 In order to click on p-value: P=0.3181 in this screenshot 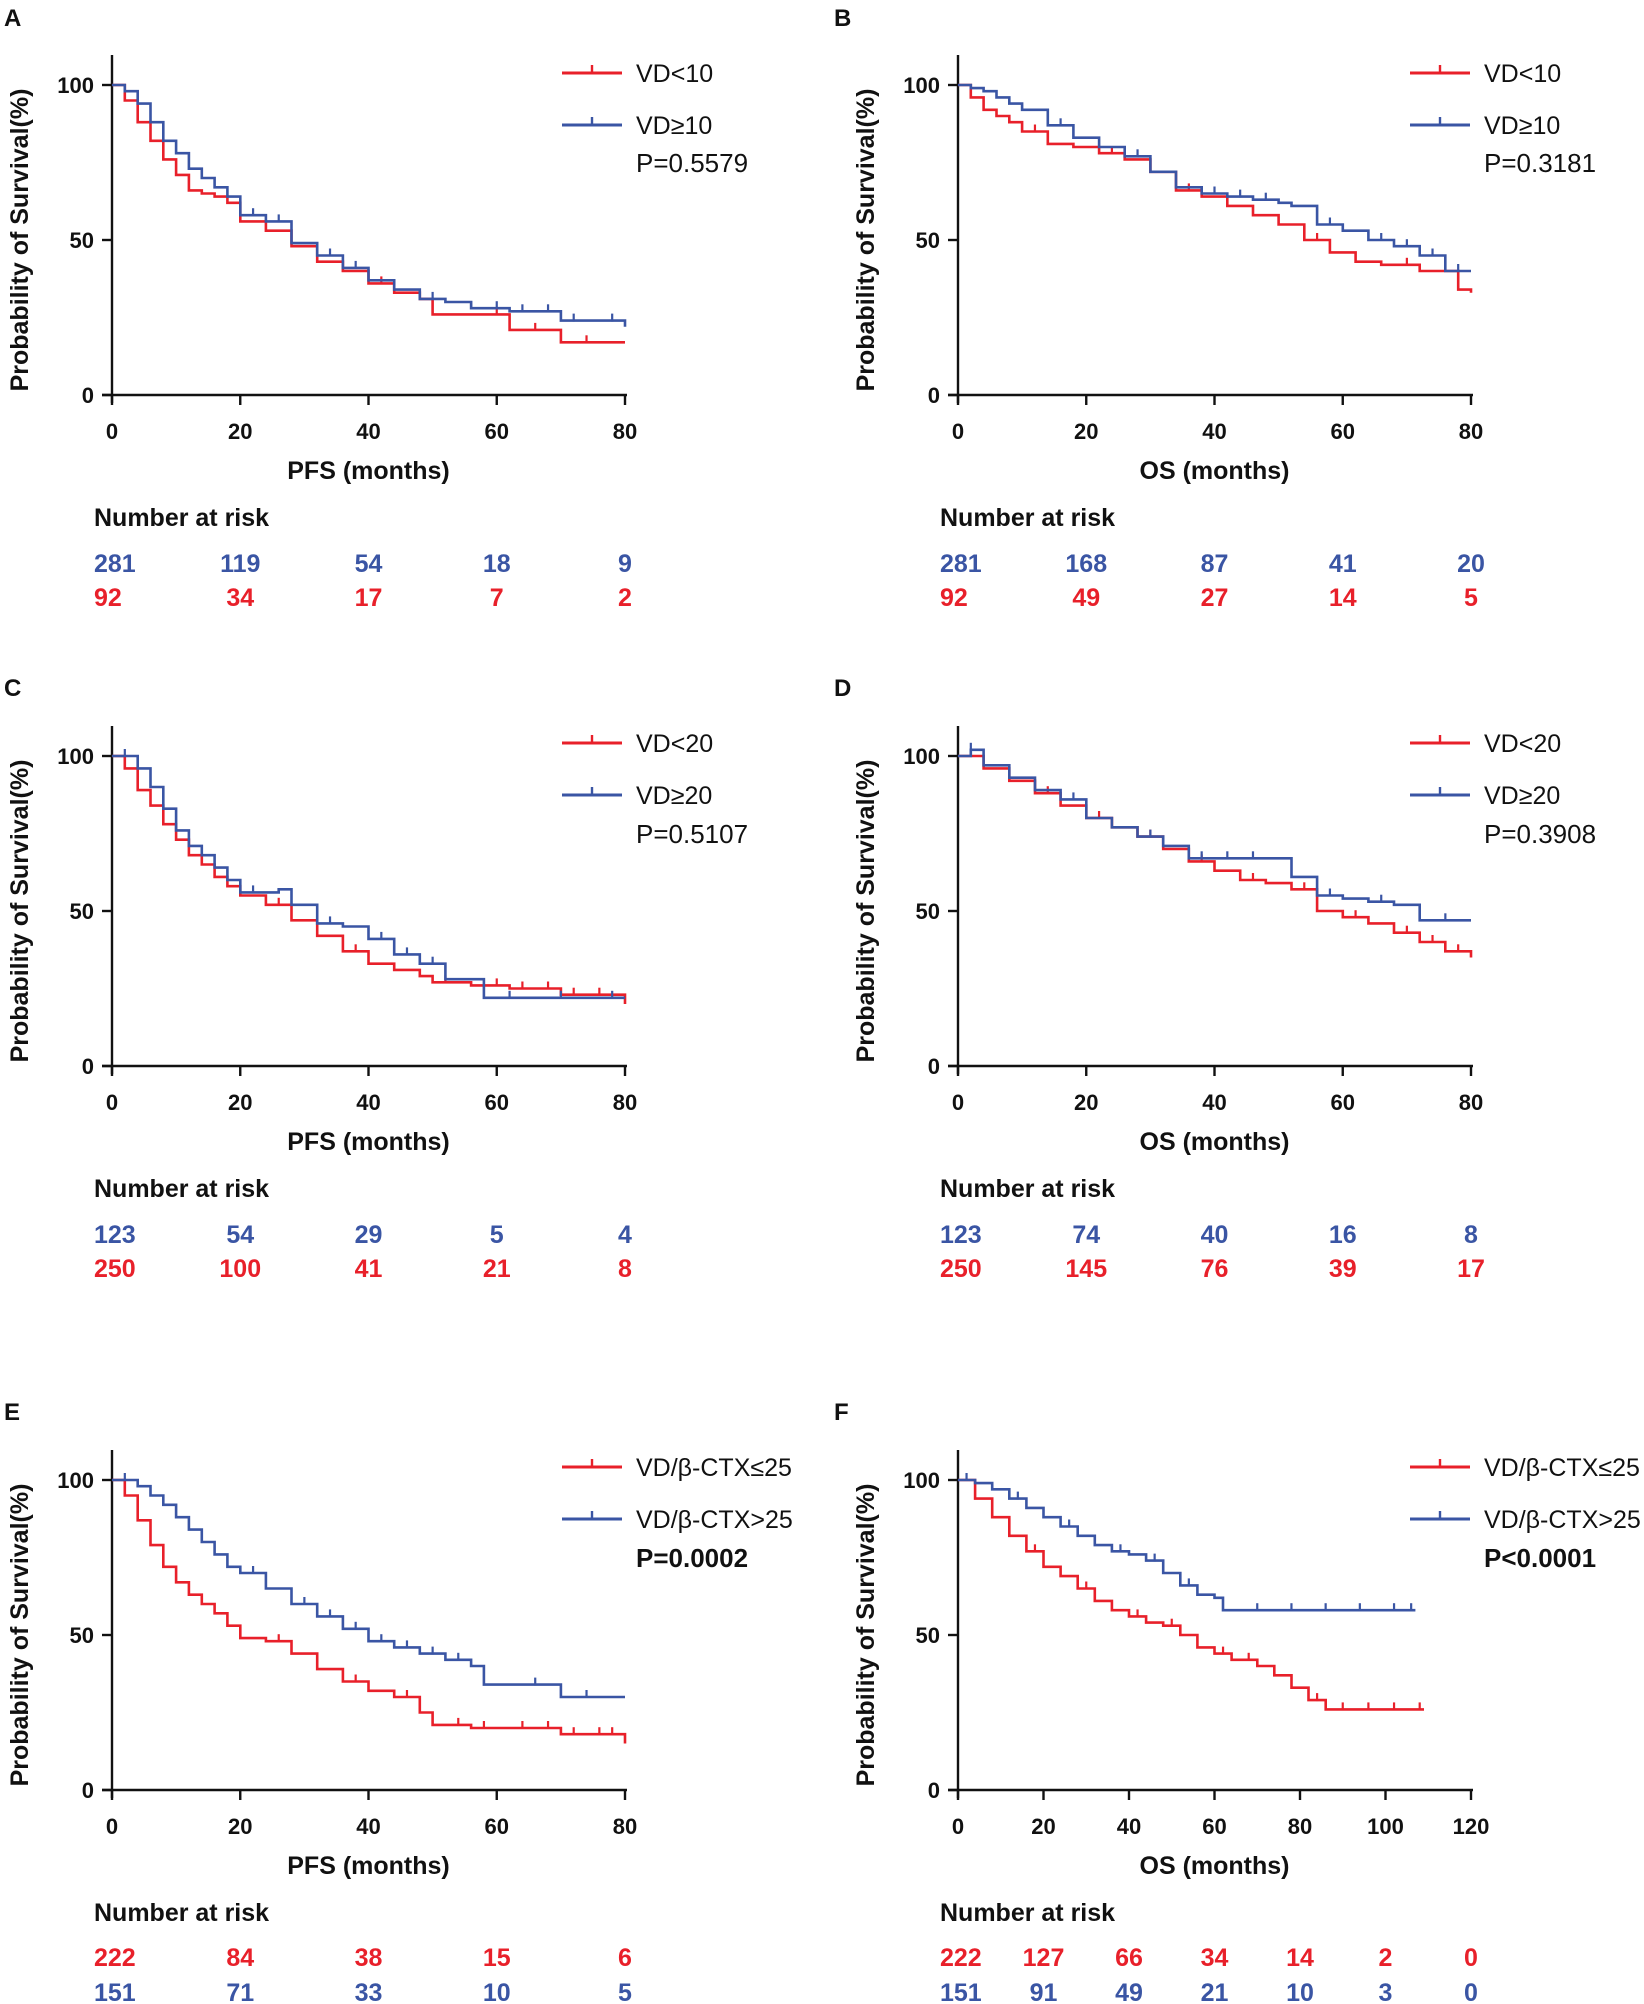, I will do `click(1540, 163)`.